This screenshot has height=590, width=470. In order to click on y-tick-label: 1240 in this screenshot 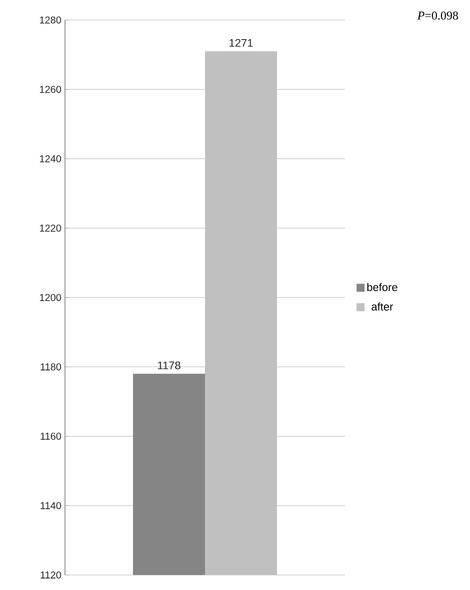, I will do `click(51, 158)`.